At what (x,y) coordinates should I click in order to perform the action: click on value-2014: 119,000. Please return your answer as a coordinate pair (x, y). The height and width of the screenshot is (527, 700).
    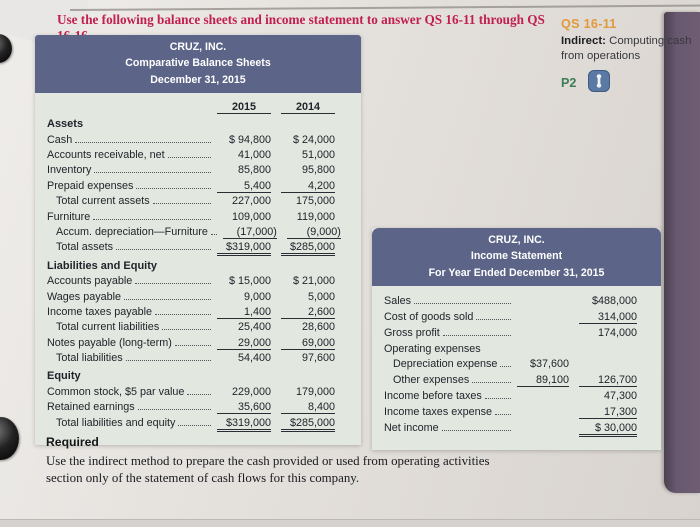
    Looking at the image, I should click on (315, 216).